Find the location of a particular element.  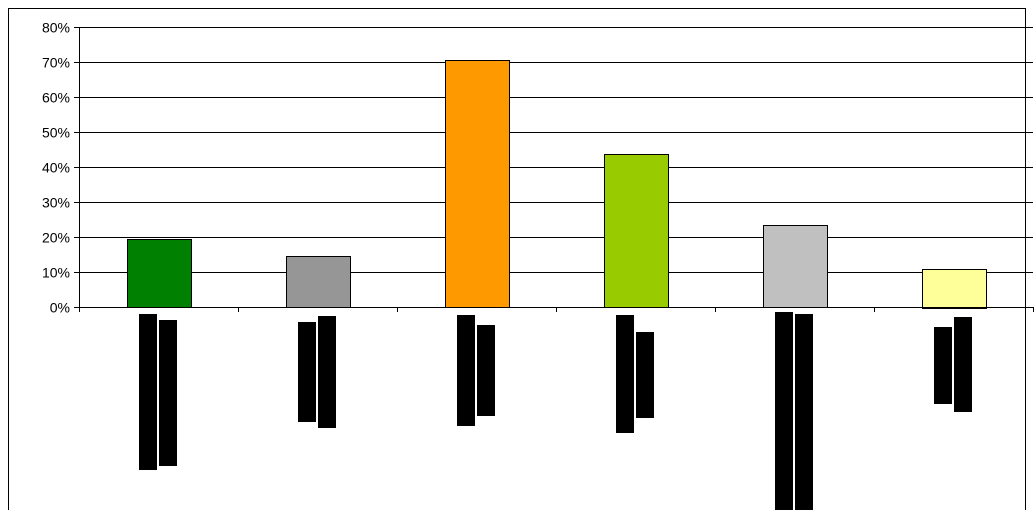

y-tick-label: 70% is located at coordinates (56, 63).